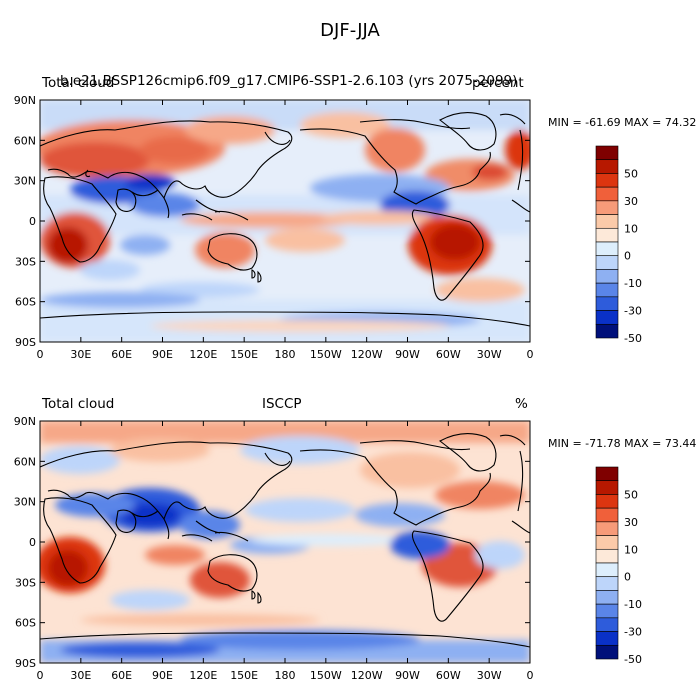  Describe the element at coordinates (618, 405) in the screenshot. I see `colorbars: 50 30 10 0 -10 -30 -50 50 30 10 0 -10 -30 -50` at that location.